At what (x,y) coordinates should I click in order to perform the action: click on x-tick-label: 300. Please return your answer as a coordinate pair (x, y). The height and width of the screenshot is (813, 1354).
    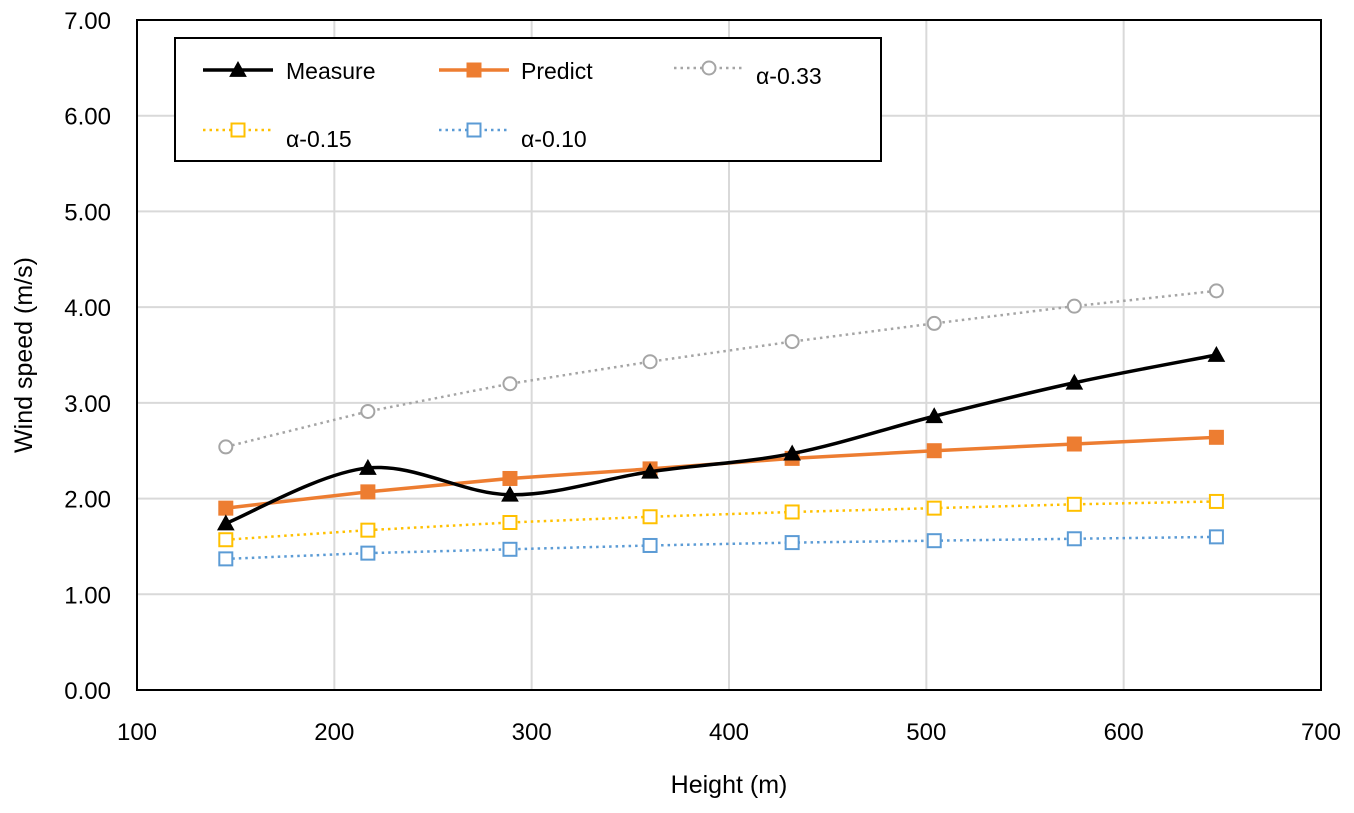
    Looking at the image, I should click on (532, 732).